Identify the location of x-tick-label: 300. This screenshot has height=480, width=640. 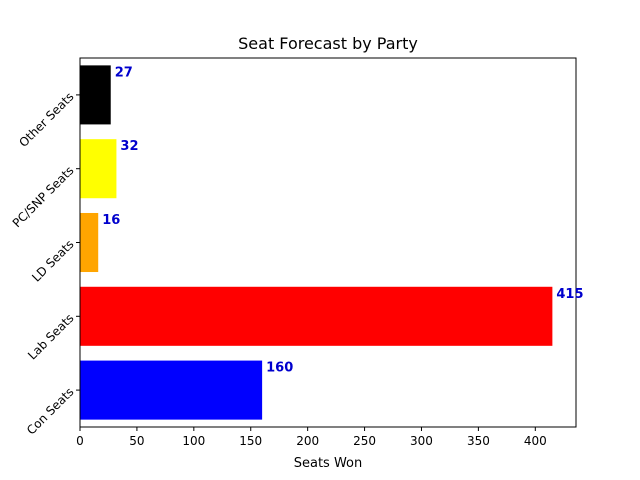
(421, 441).